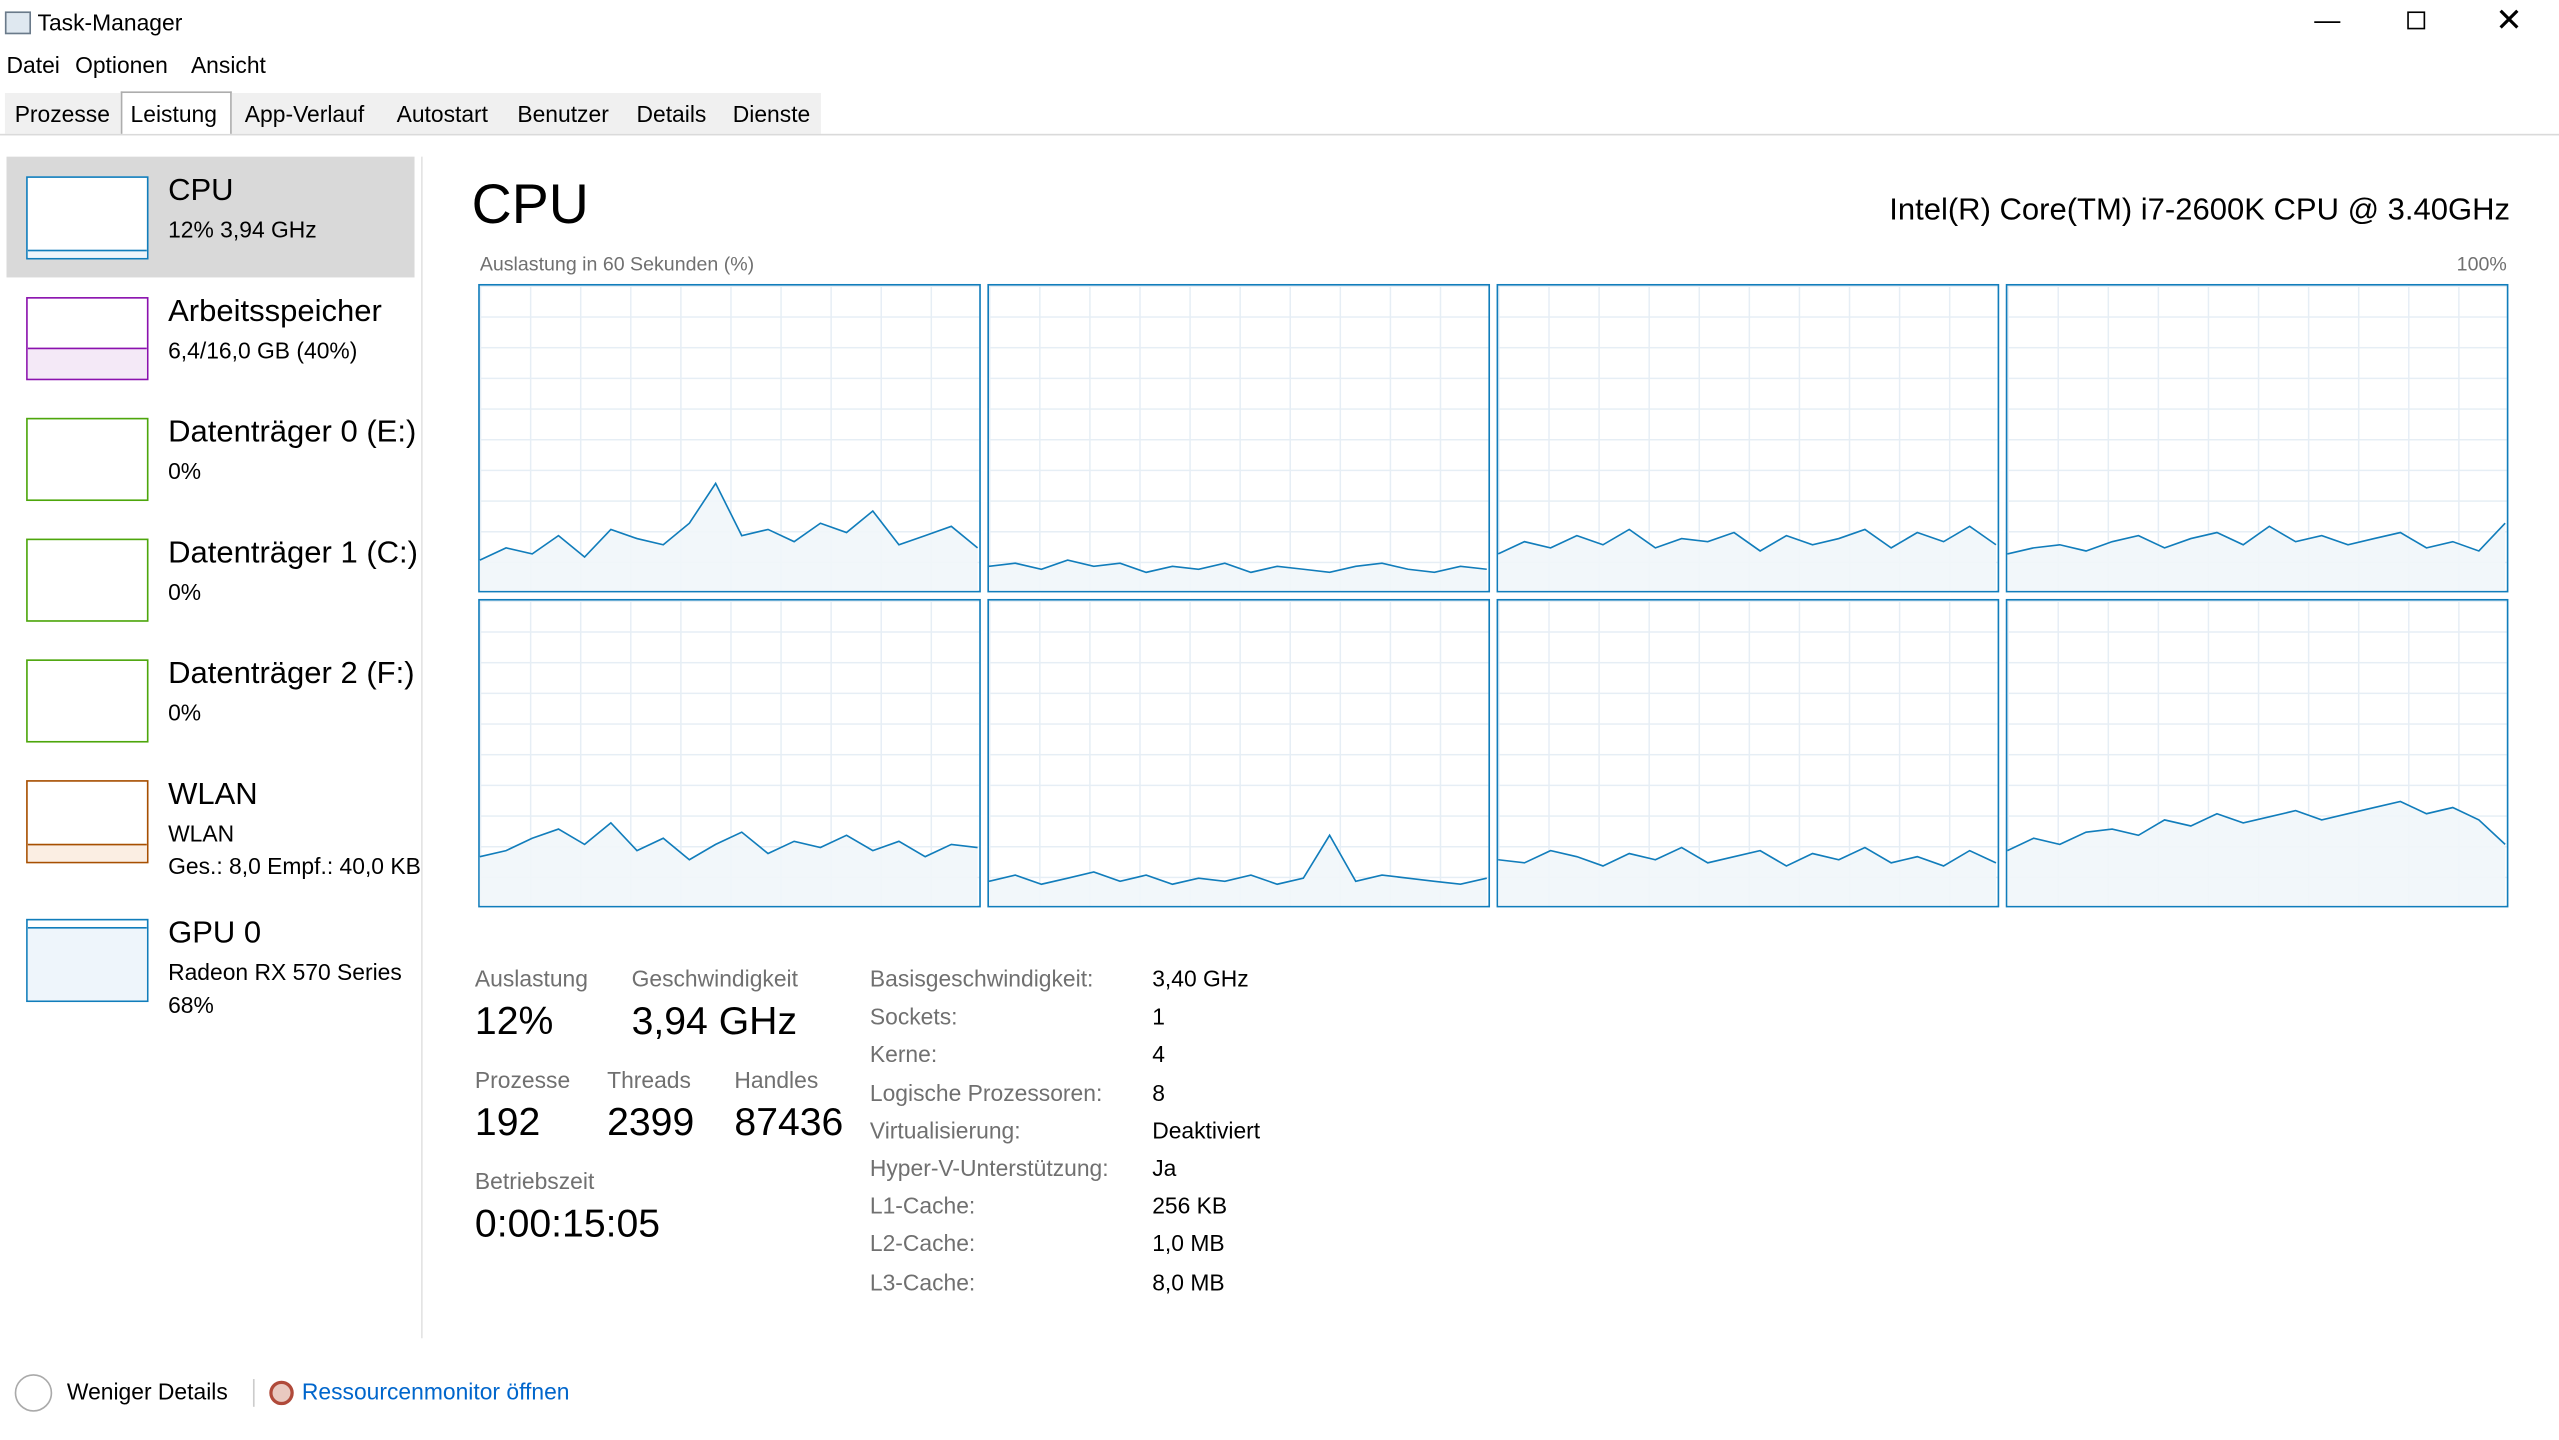 The height and width of the screenshot is (1440, 2559). I want to click on cpu-model: Intel(R) Core(TM) i7-2600K CPU @ 3.40GHz, so click(2200, 210).